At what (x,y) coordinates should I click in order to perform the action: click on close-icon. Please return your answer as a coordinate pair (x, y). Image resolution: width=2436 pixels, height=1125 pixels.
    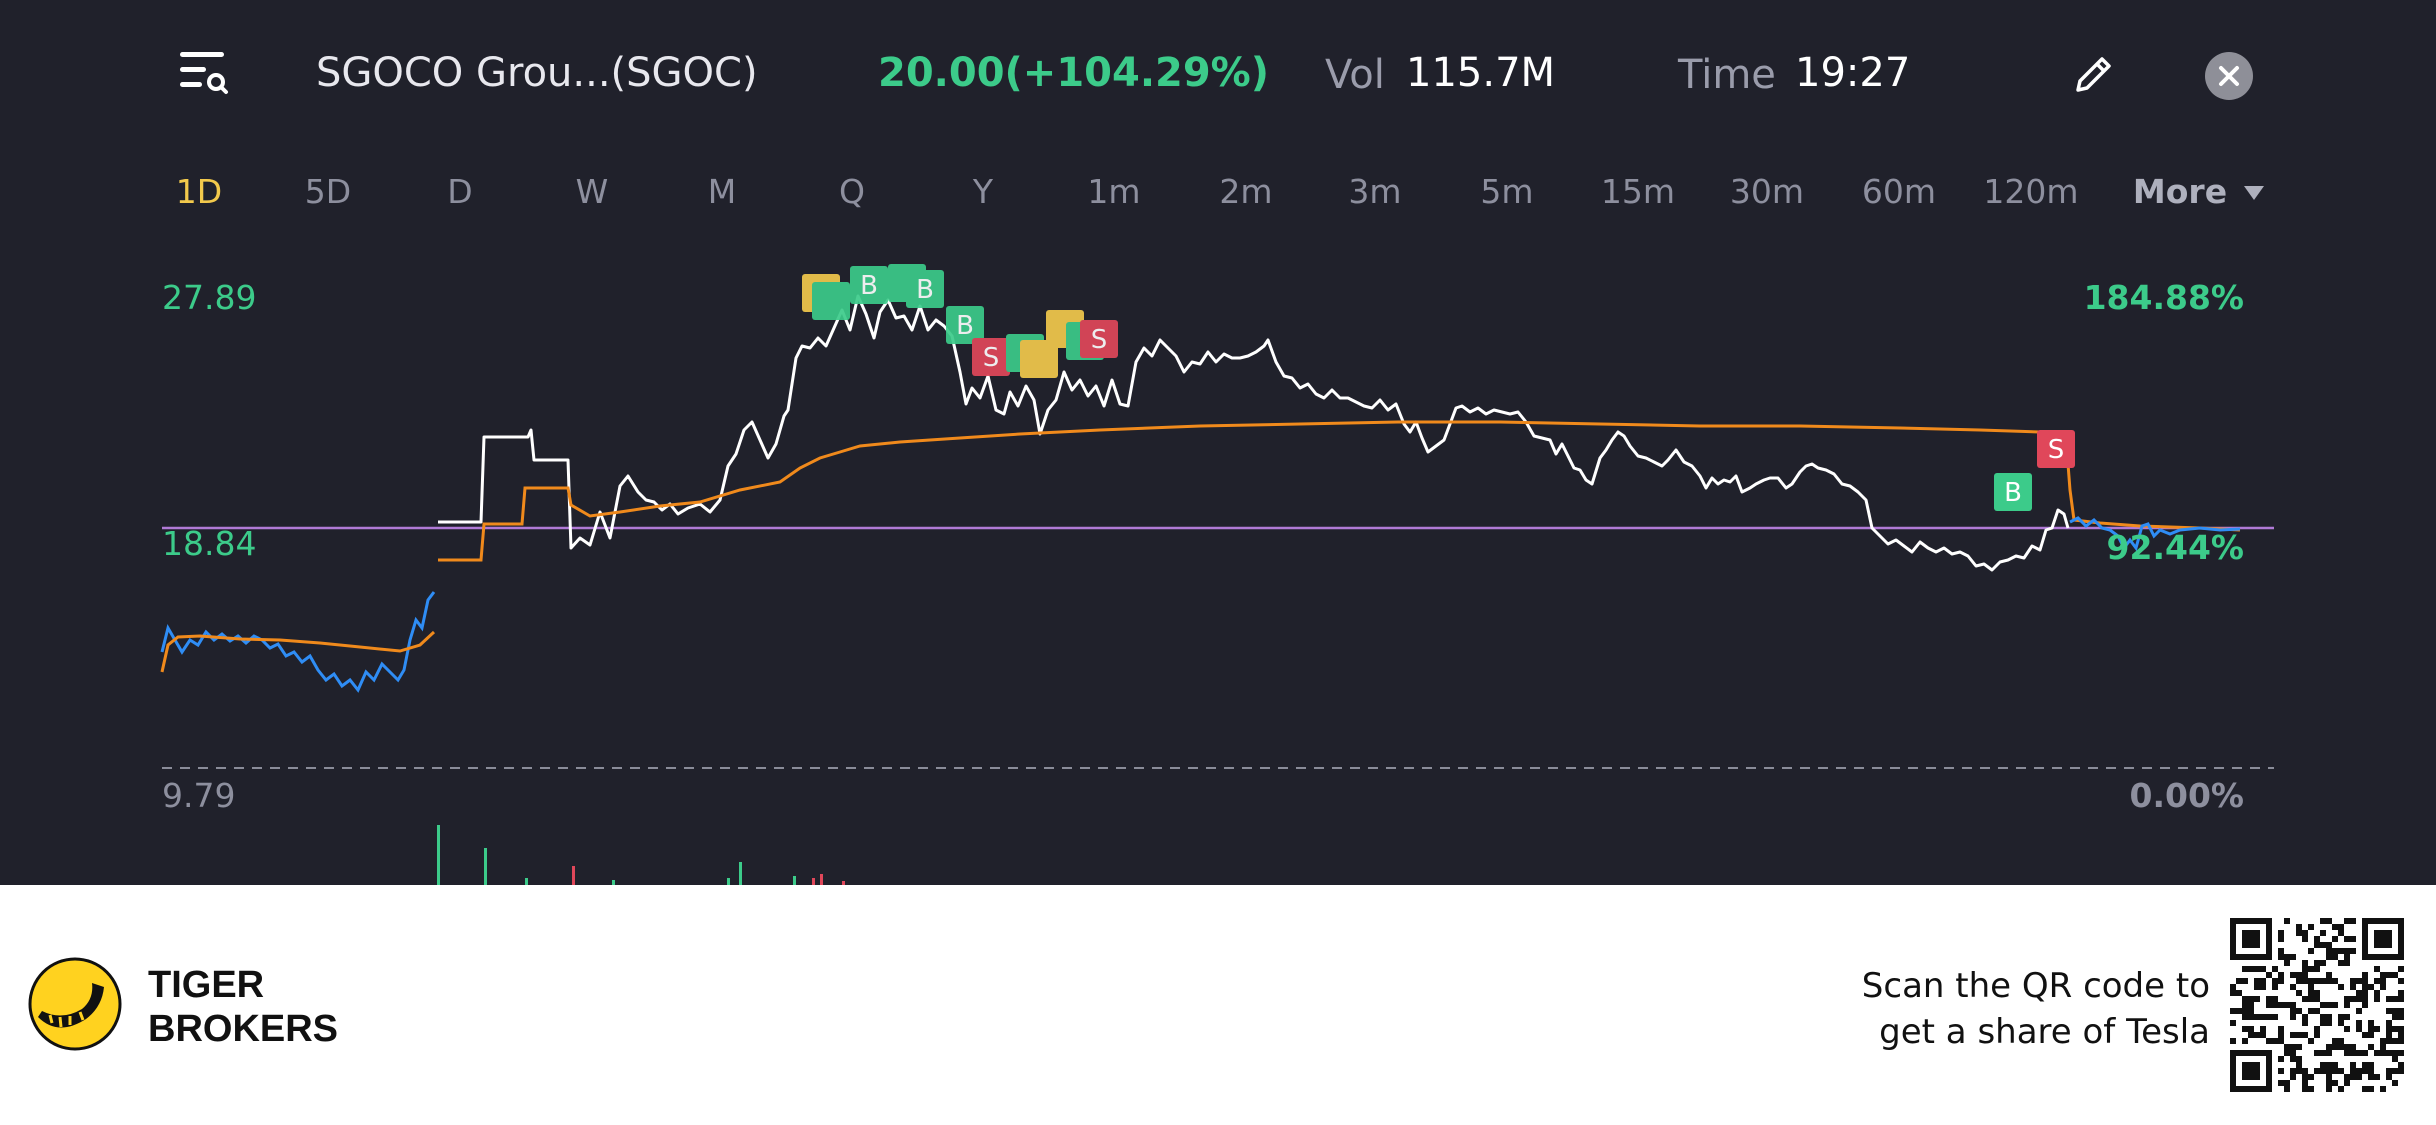
    Looking at the image, I should click on (2229, 76).